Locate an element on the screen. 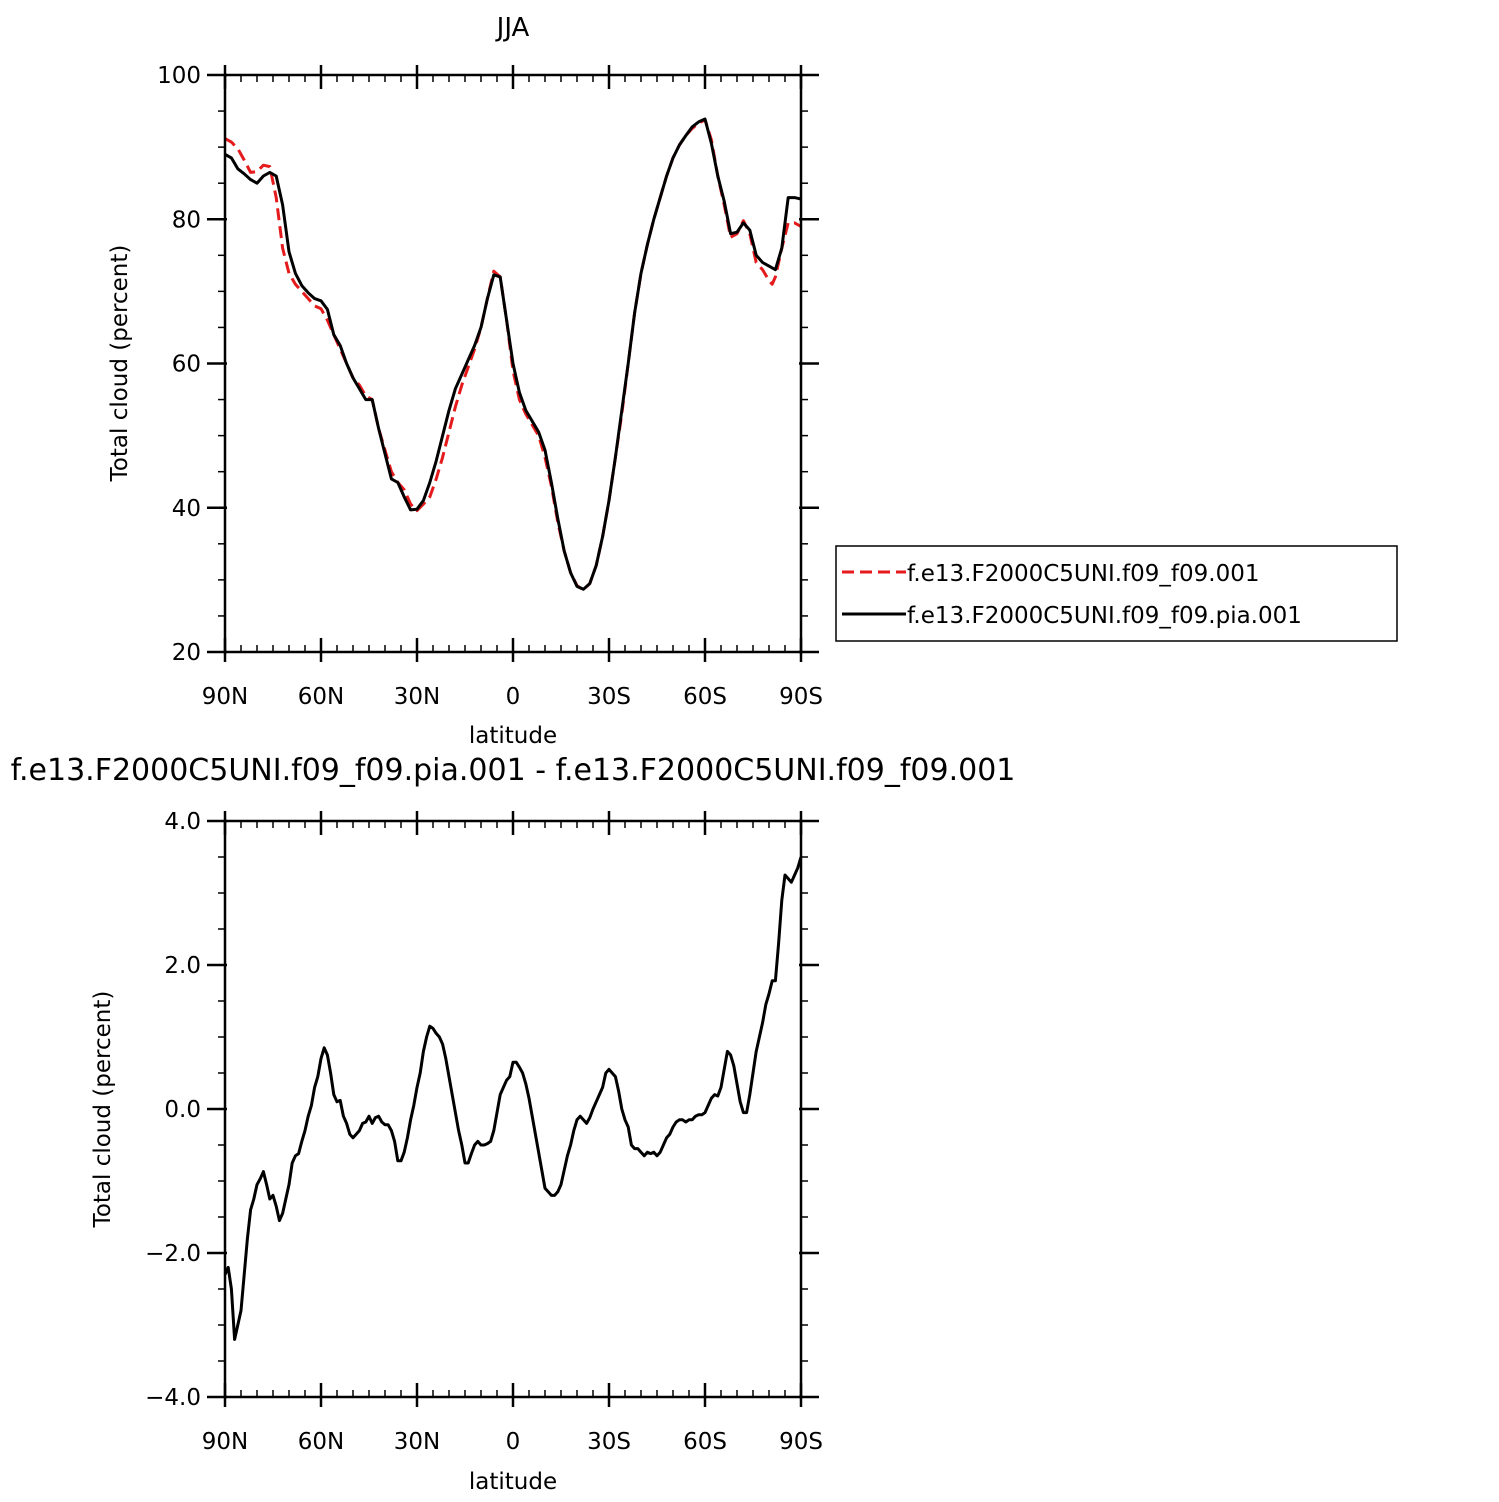 This screenshot has height=1502, width=1499. bottom-x-tick-label: 30S is located at coordinates (609, 1442).